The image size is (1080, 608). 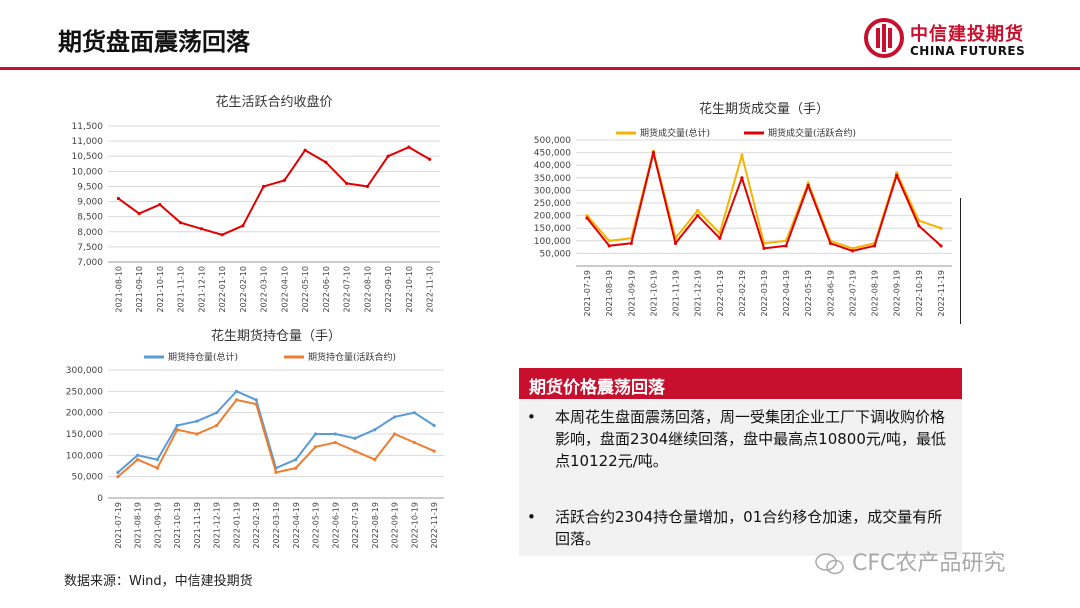 What do you see at coordinates (430, 289) in the screenshot?
I see `x-tick-label: 2022-11-10` at bounding box center [430, 289].